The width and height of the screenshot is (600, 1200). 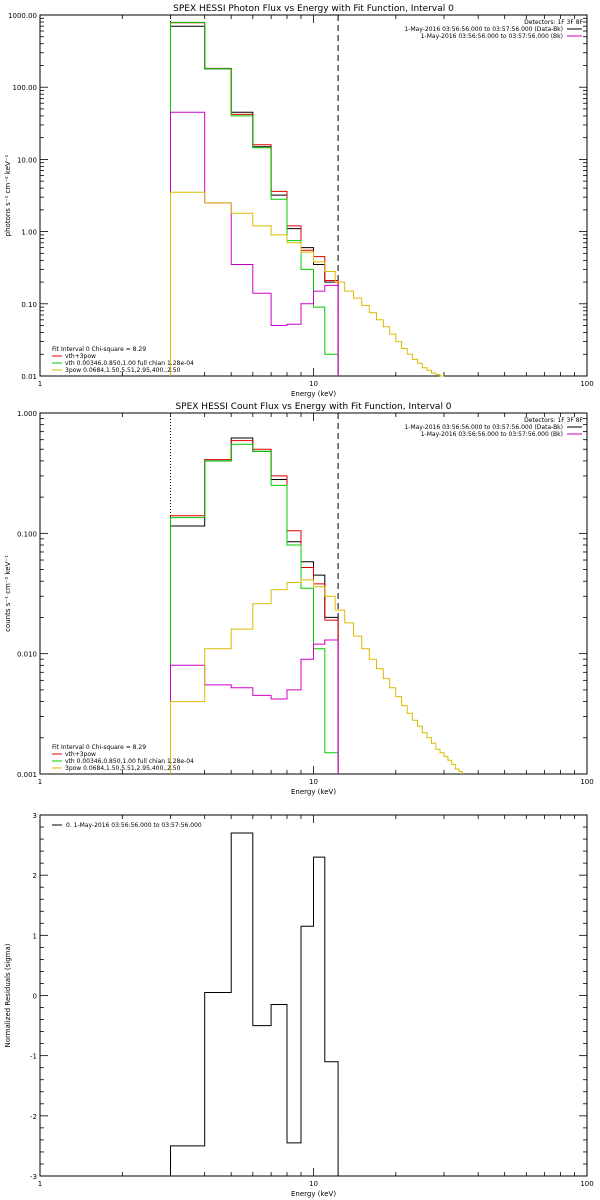 I want to click on panel-2-y-axis-label: counts s⁻¹ cm⁻² keV⁻¹, so click(x=8, y=593).